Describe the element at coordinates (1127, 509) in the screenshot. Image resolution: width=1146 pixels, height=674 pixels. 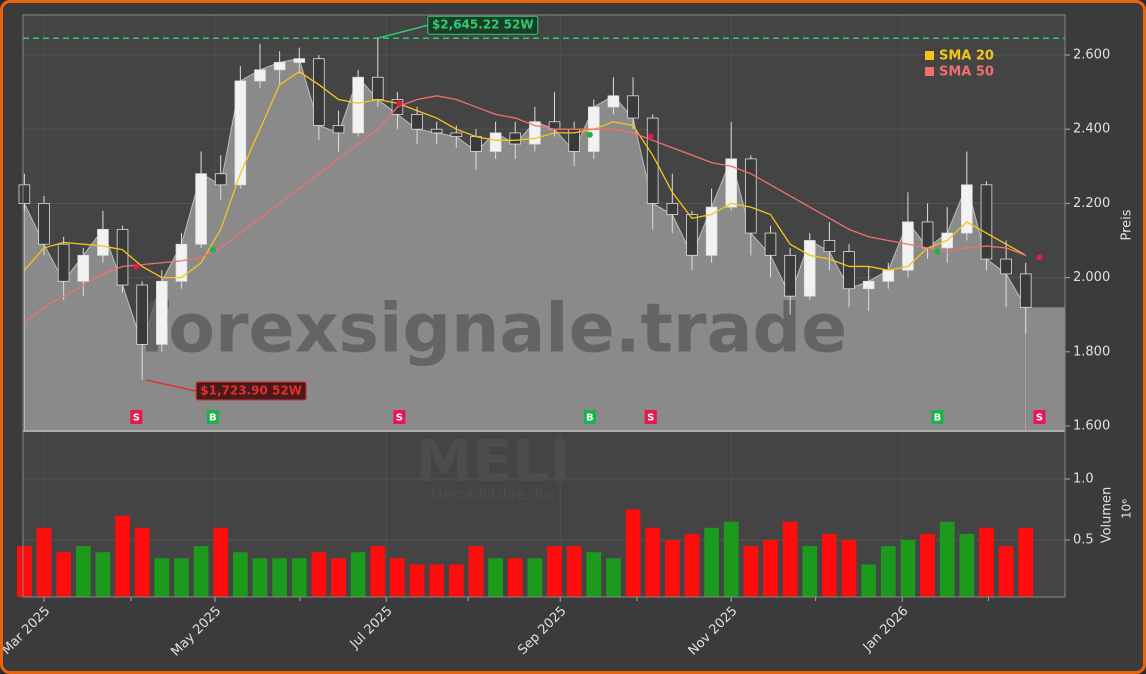
I see `volume-unit: 10⁶` at that location.